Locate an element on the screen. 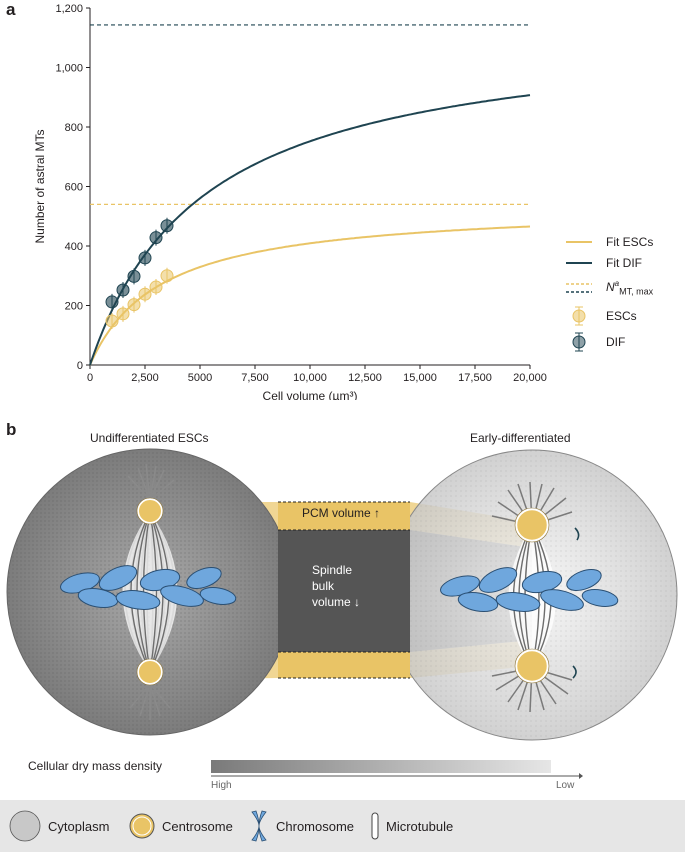 The width and height of the screenshot is (685, 852). left-centrosome-bottom-ring is located at coordinates (150, 672).